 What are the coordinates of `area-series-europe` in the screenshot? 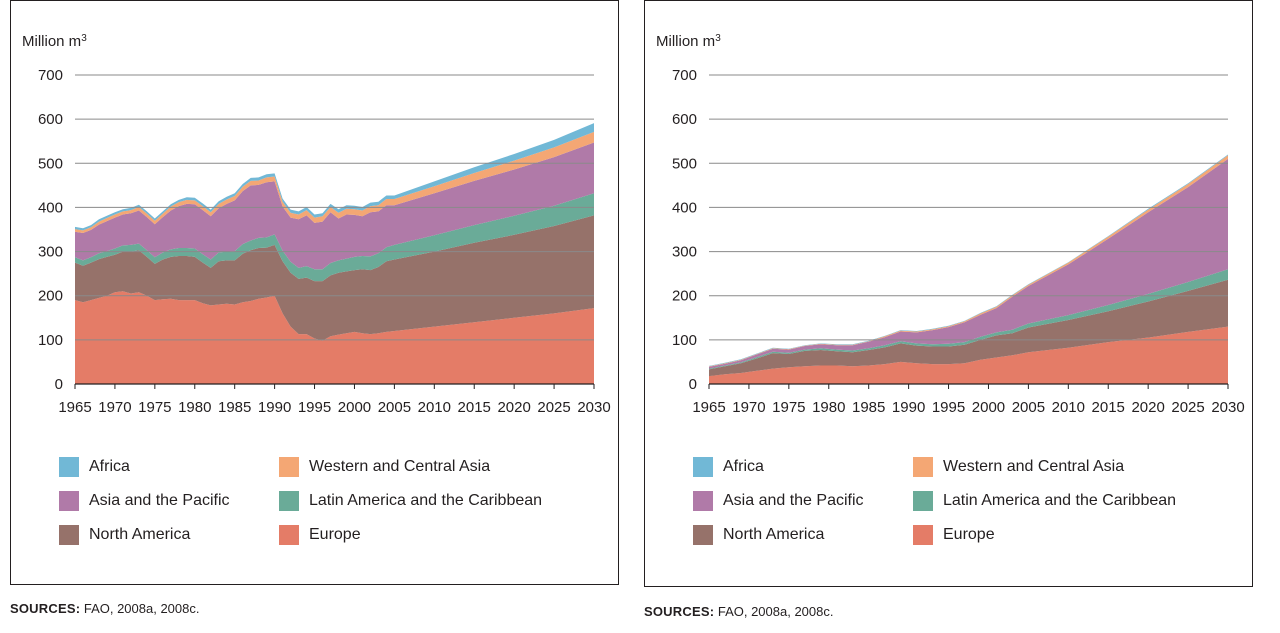 It's located at (968, 355).